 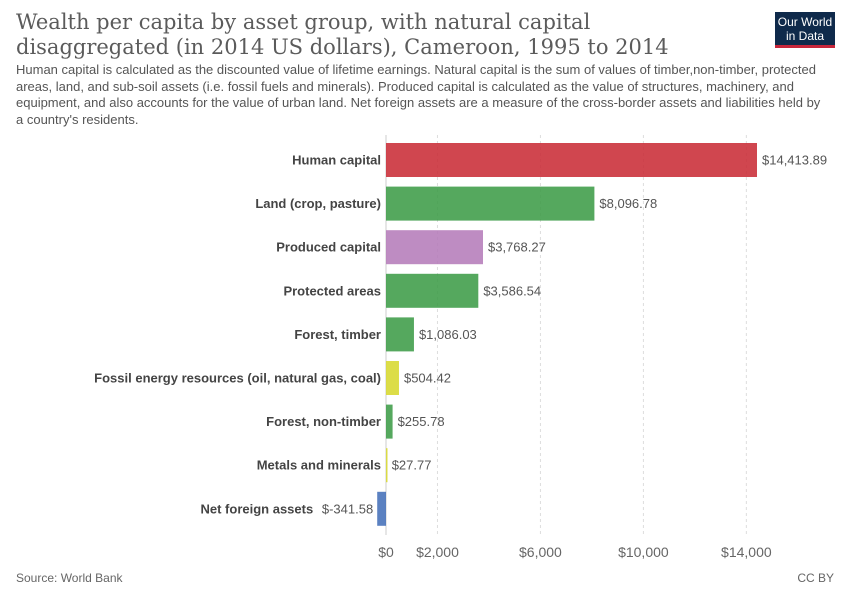 I want to click on category-label: Land (crop, pasture), so click(x=318, y=203).